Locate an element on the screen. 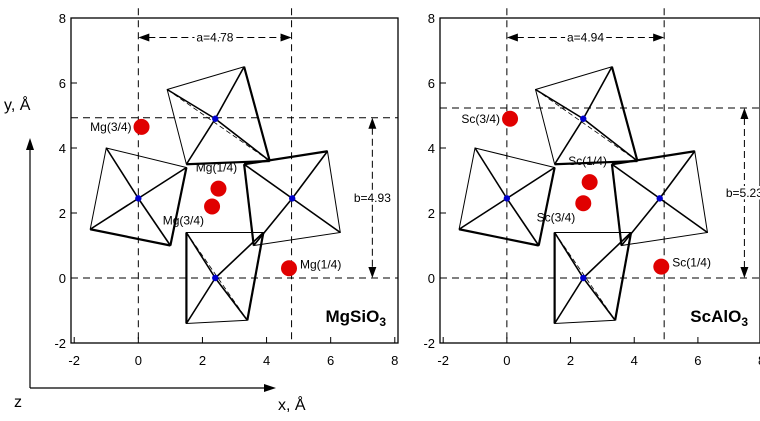 The image size is (760, 421). octahedron-diagonal is located at coordinates (218, 125).